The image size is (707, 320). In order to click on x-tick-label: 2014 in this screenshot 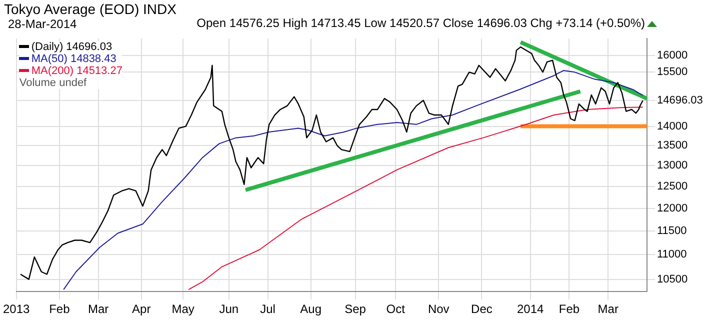, I will do `click(530, 309)`.